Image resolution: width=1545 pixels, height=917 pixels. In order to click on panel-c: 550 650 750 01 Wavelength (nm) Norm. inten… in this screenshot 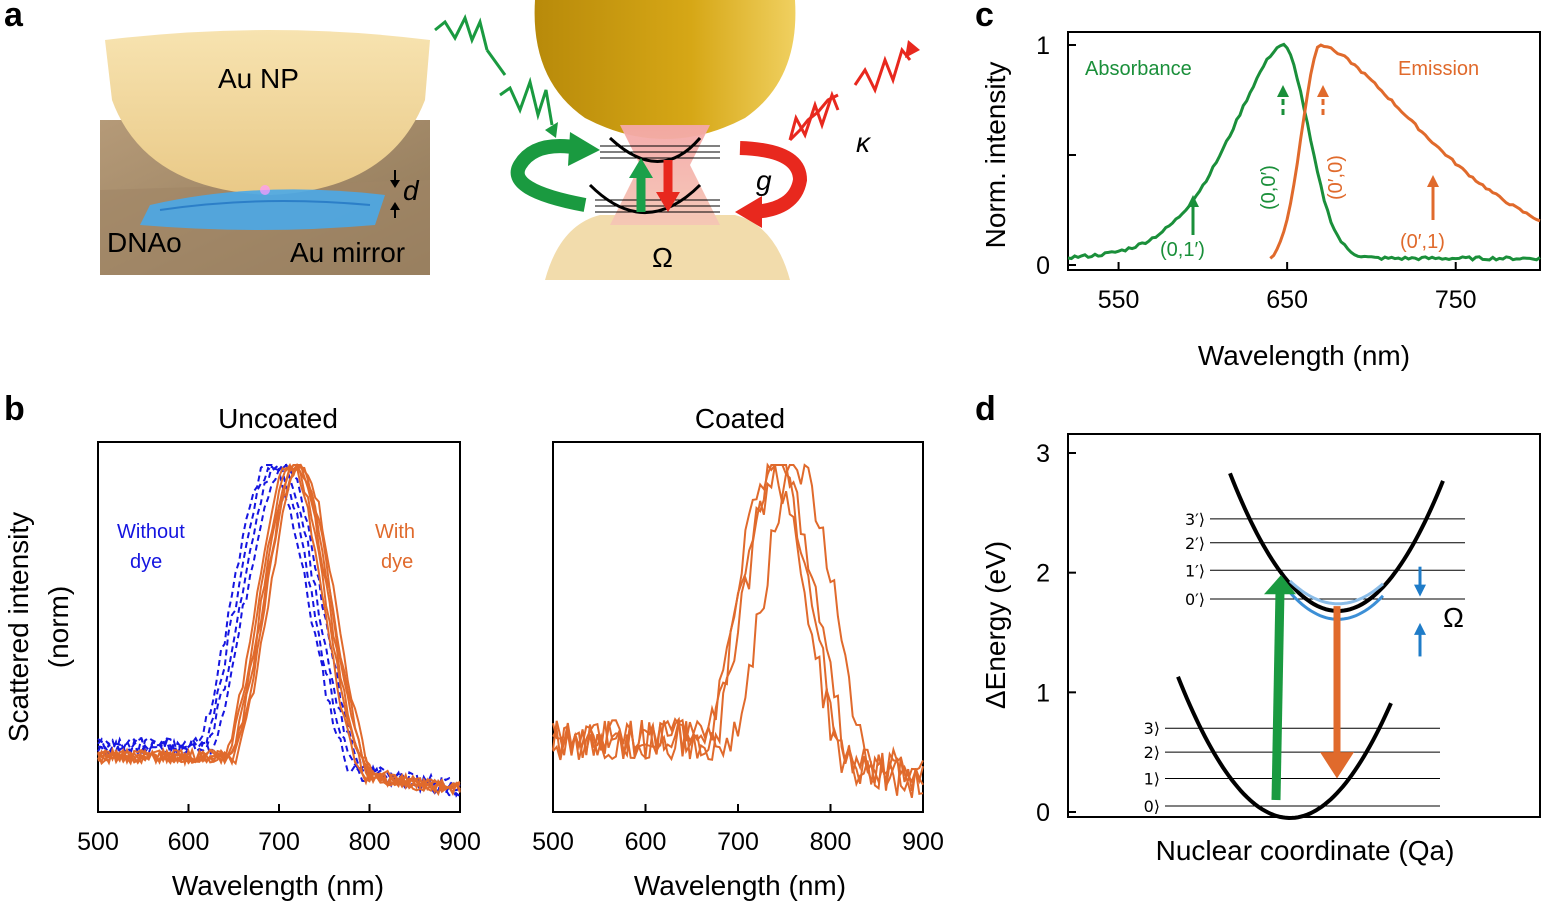, I will do `click(1260, 201)`.